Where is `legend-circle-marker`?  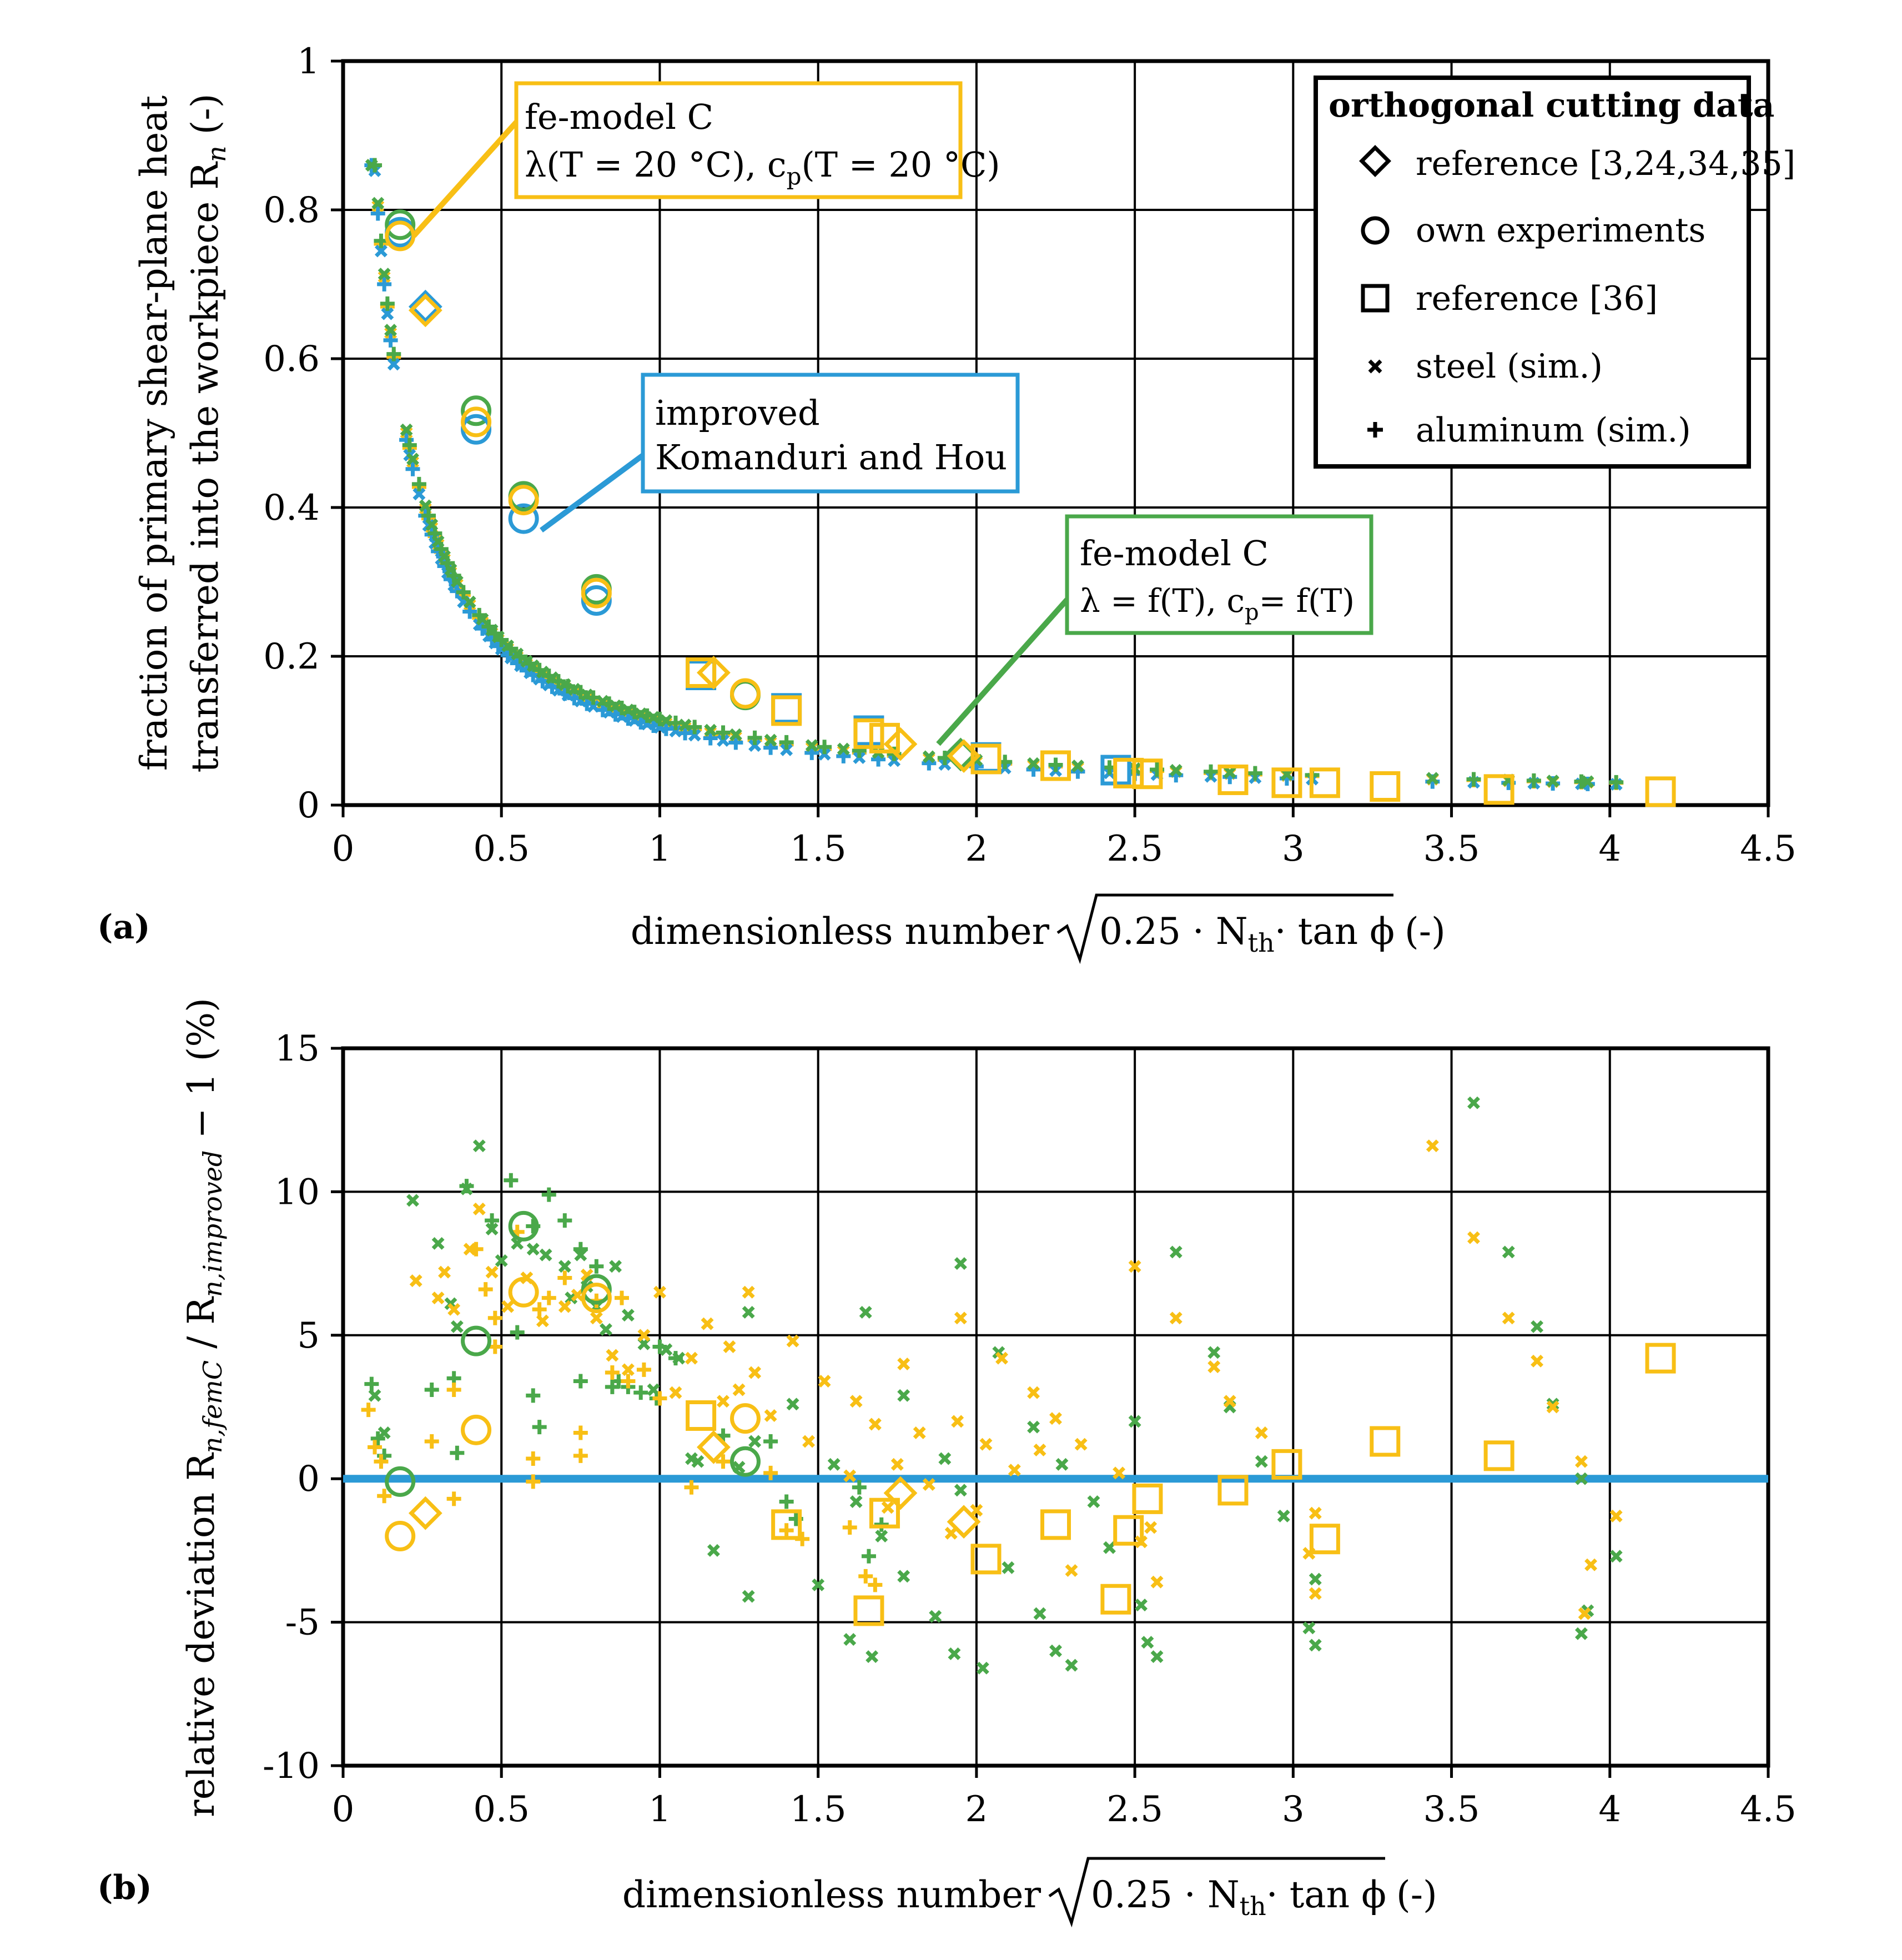 legend-circle-marker is located at coordinates (1375, 230).